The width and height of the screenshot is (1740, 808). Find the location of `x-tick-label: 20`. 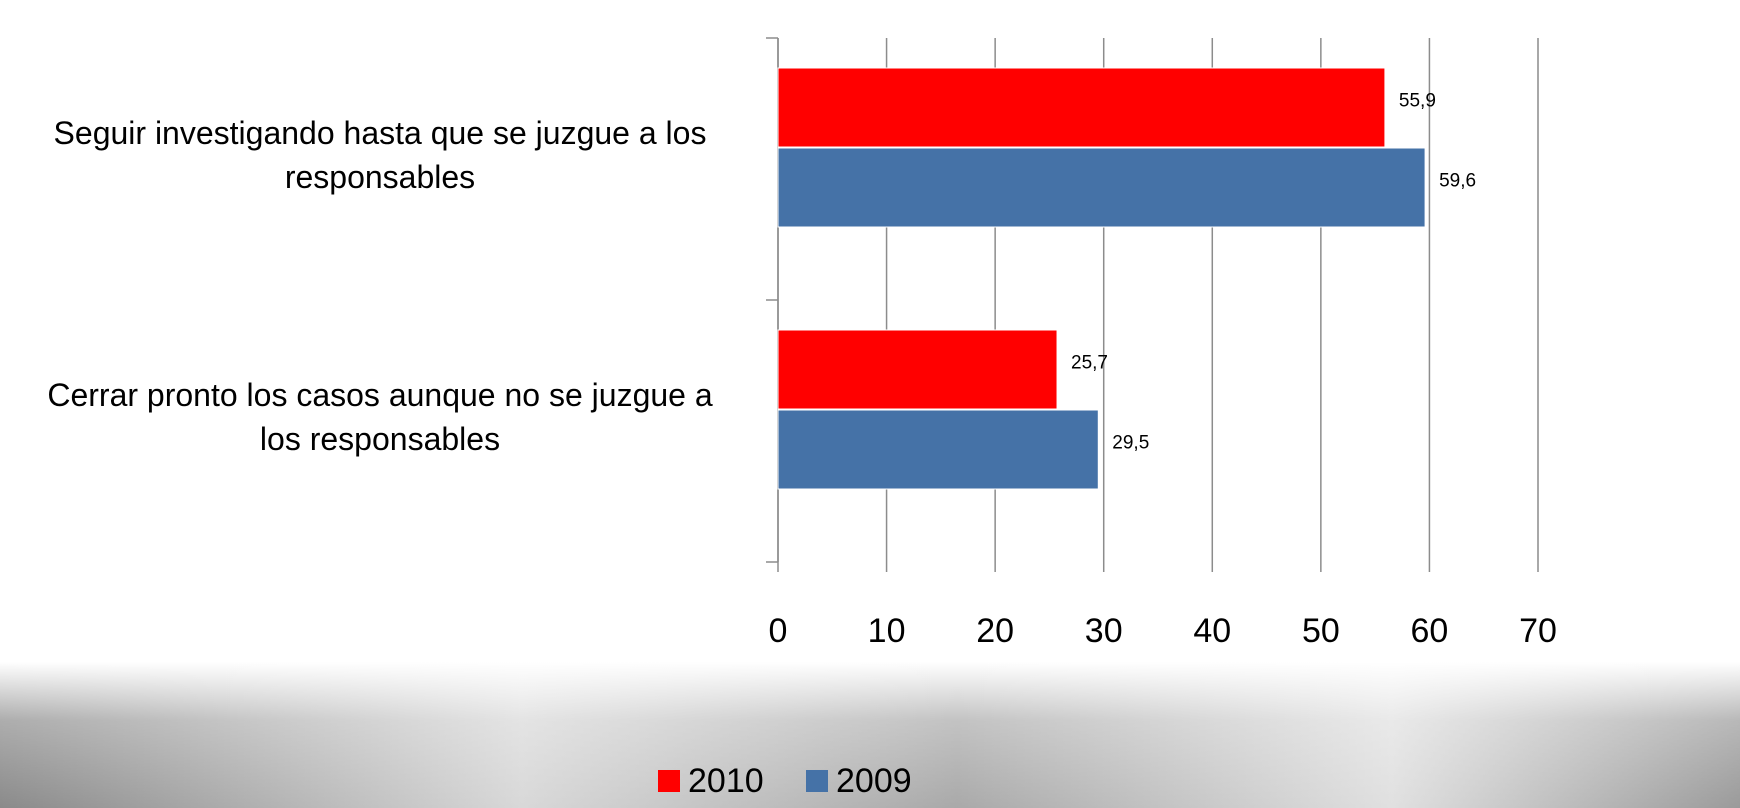

x-tick-label: 20 is located at coordinates (995, 631).